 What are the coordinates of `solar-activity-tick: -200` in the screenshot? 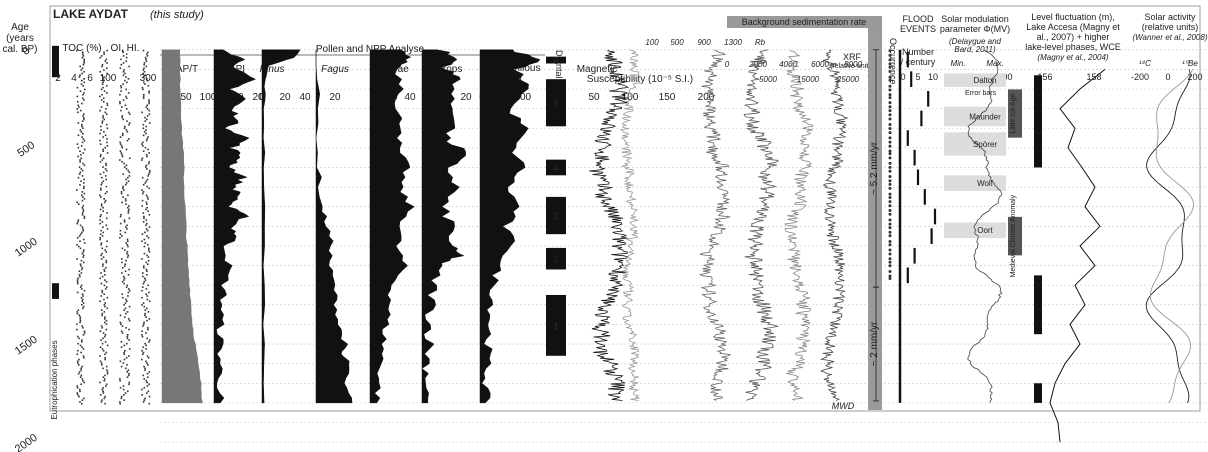 It's located at (1140, 77).